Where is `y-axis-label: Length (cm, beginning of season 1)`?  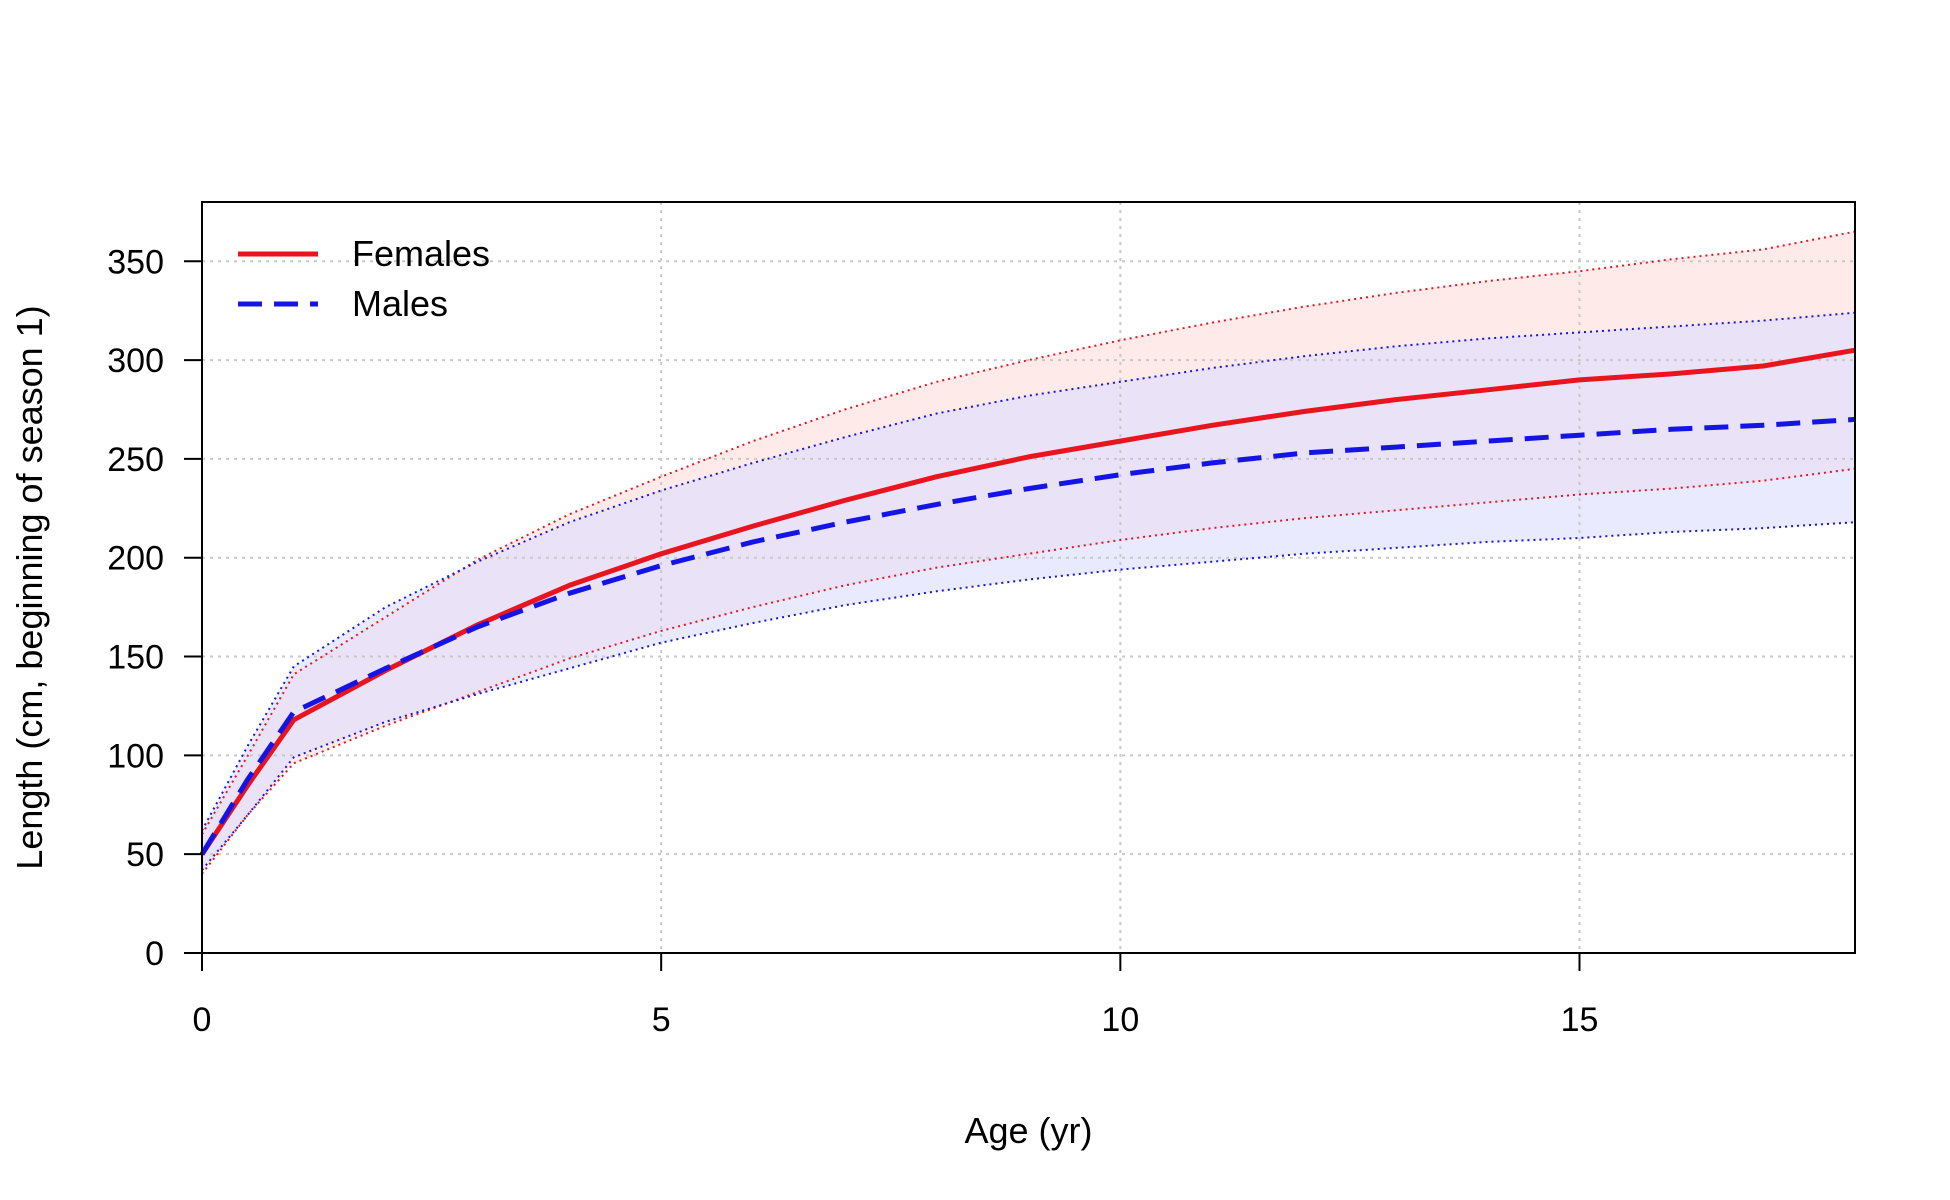 y-axis-label: Length (cm, beginning of season 1) is located at coordinates (29, 587).